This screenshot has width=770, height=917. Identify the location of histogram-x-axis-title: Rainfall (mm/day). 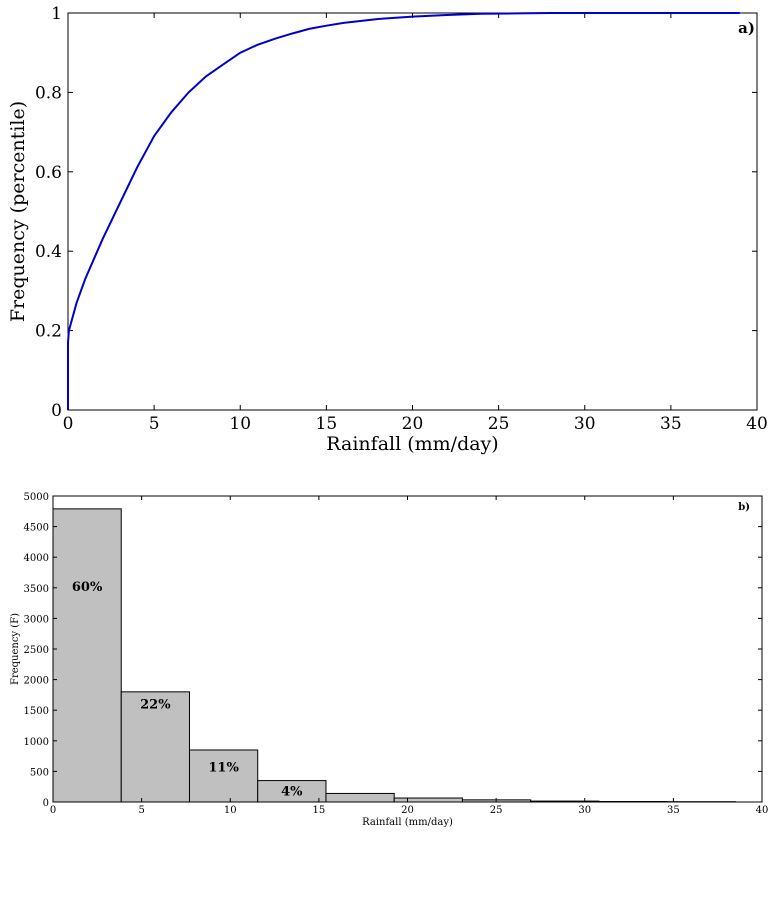
(407, 822).